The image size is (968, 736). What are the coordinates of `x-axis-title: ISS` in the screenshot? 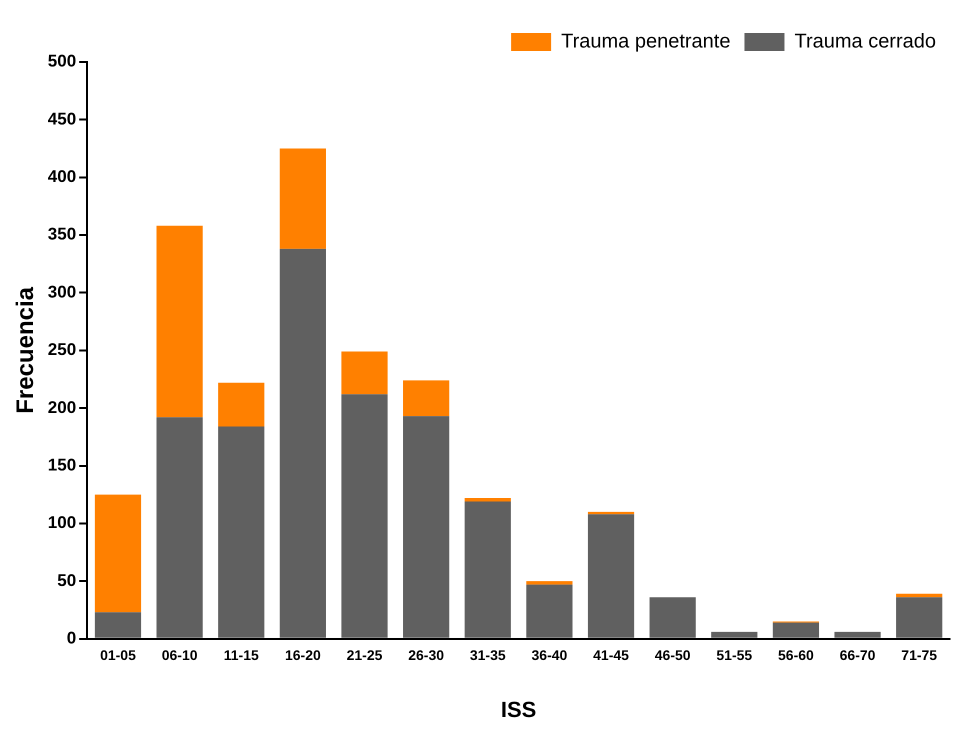 It's located at (518, 709).